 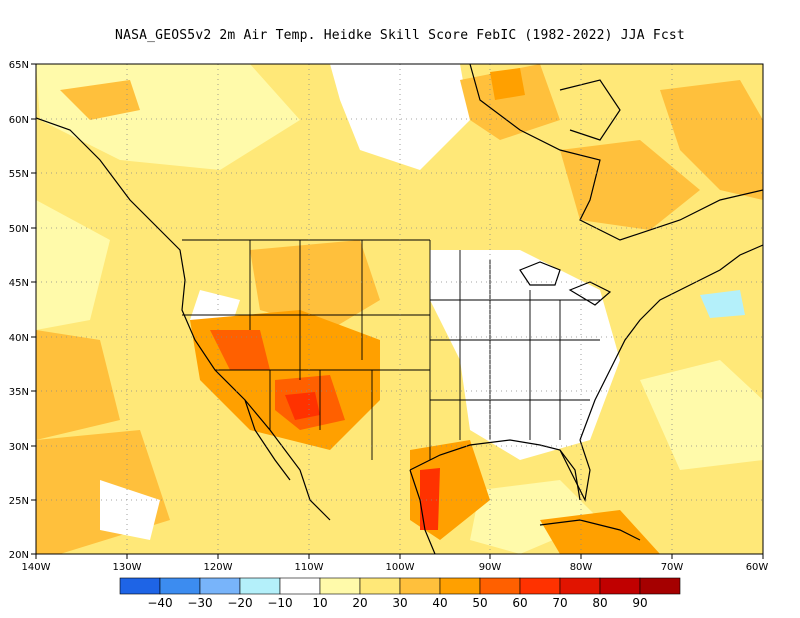 I want to click on lat-label: 35N, so click(x=19, y=392).